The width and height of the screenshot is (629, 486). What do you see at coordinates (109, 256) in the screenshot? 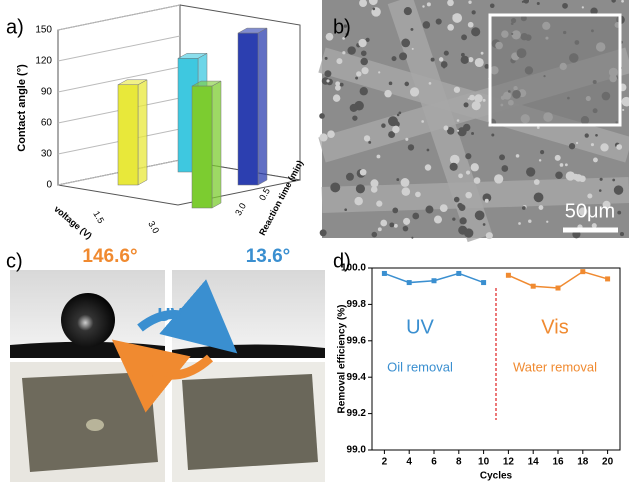
I see `contact-angle-before: 146.6°` at bounding box center [109, 256].